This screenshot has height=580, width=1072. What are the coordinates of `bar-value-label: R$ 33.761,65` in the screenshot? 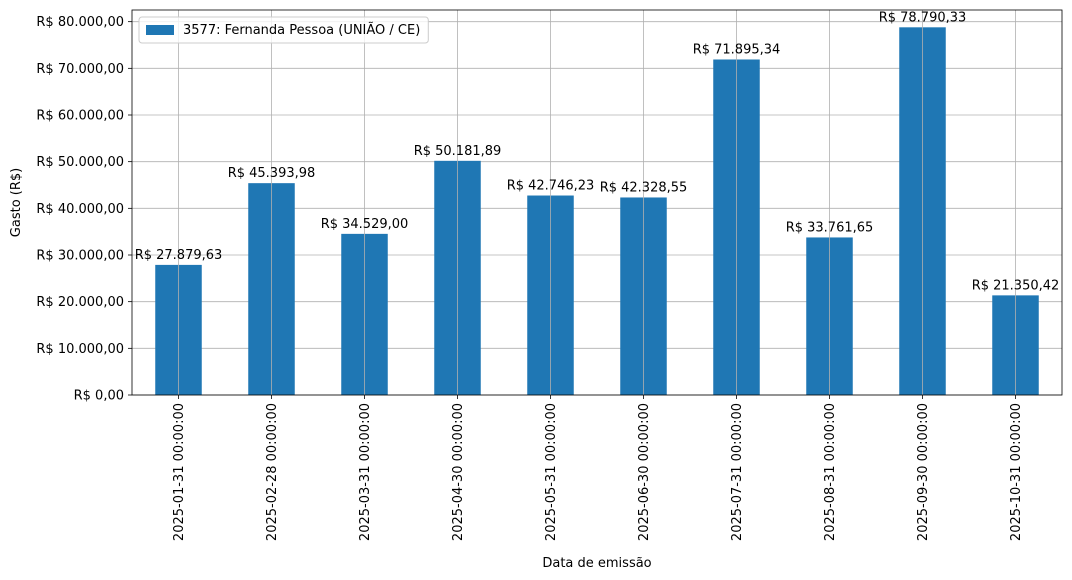 It's located at (830, 227).